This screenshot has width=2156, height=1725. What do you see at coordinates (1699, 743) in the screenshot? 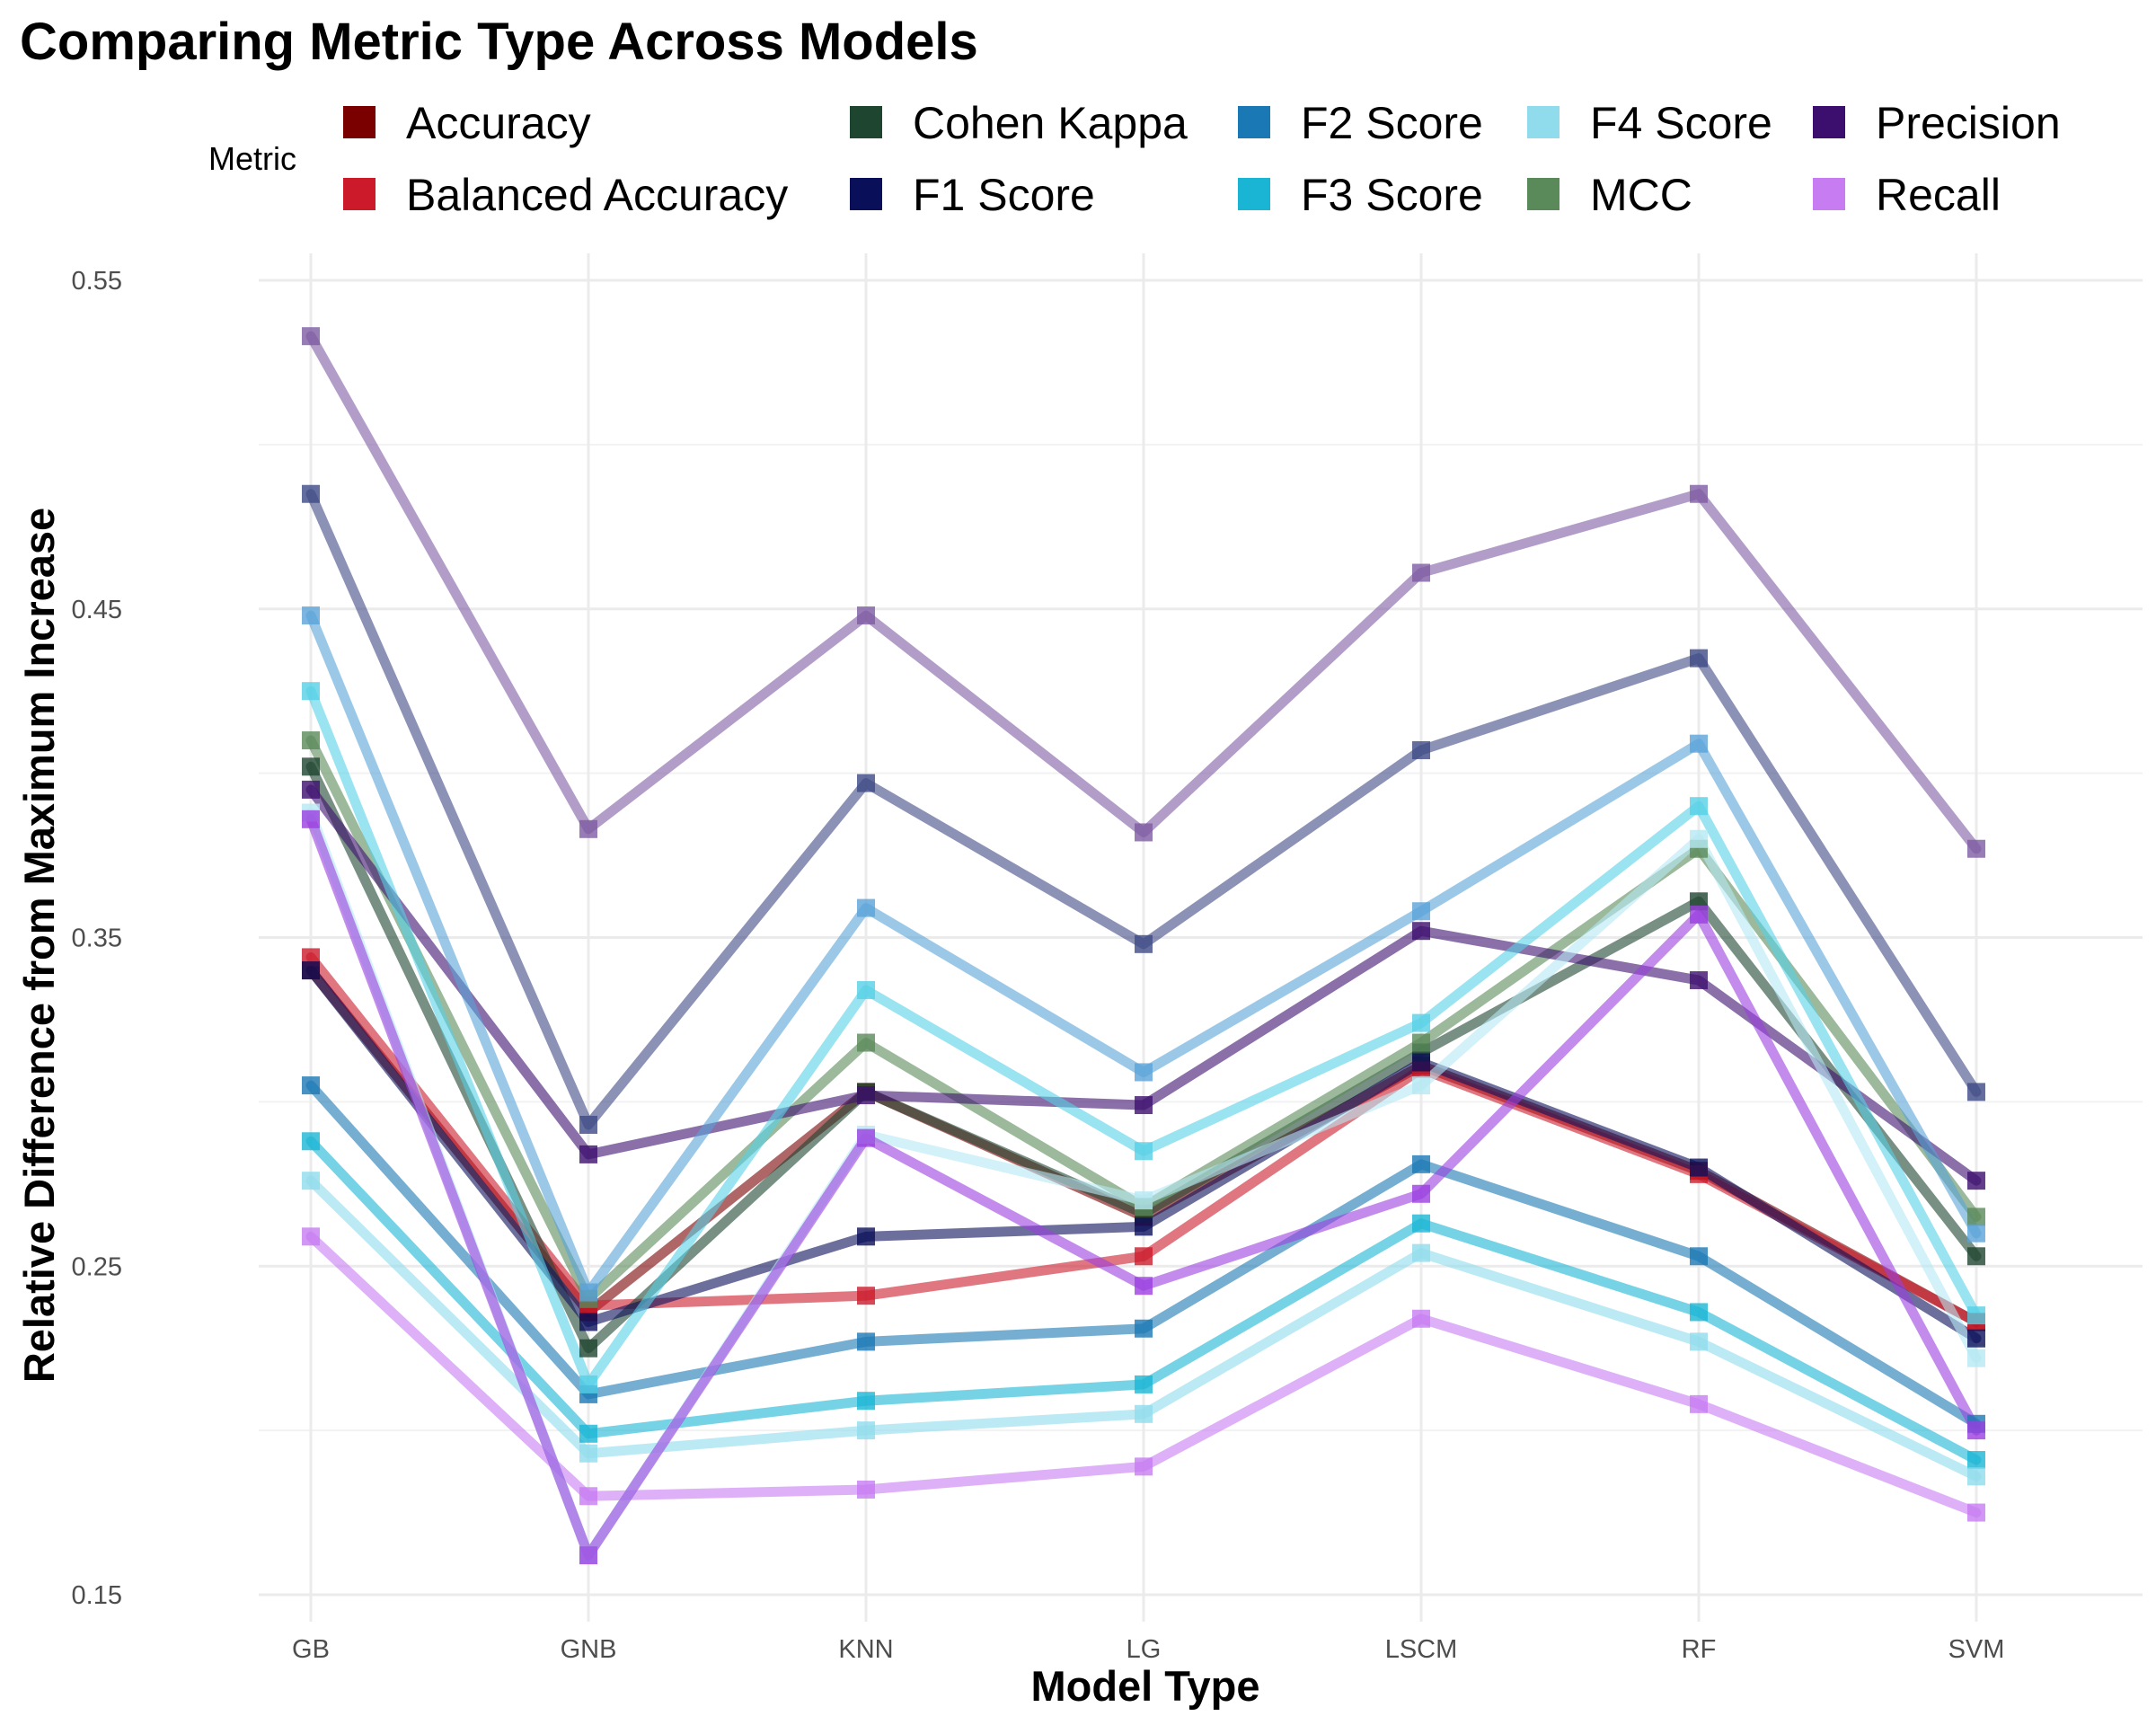
I see `point-series-13-rf` at bounding box center [1699, 743].